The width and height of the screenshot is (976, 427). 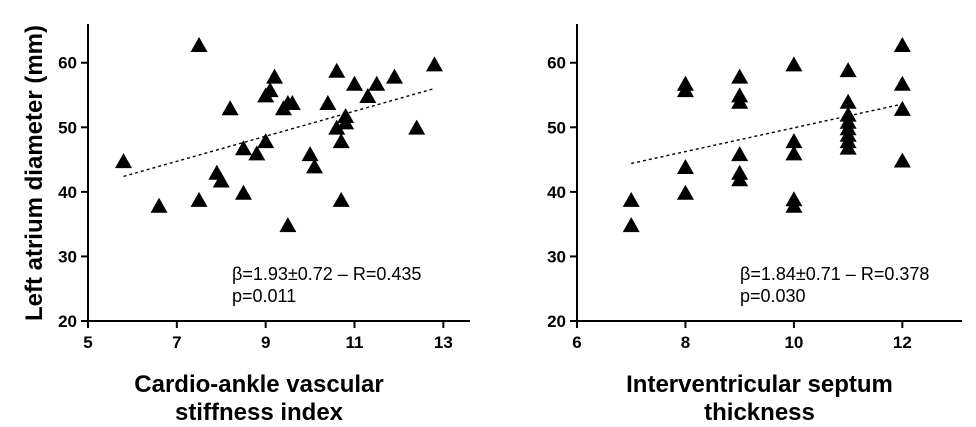 I want to click on panel-2-x-axis-title: thickness, so click(x=759, y=412).